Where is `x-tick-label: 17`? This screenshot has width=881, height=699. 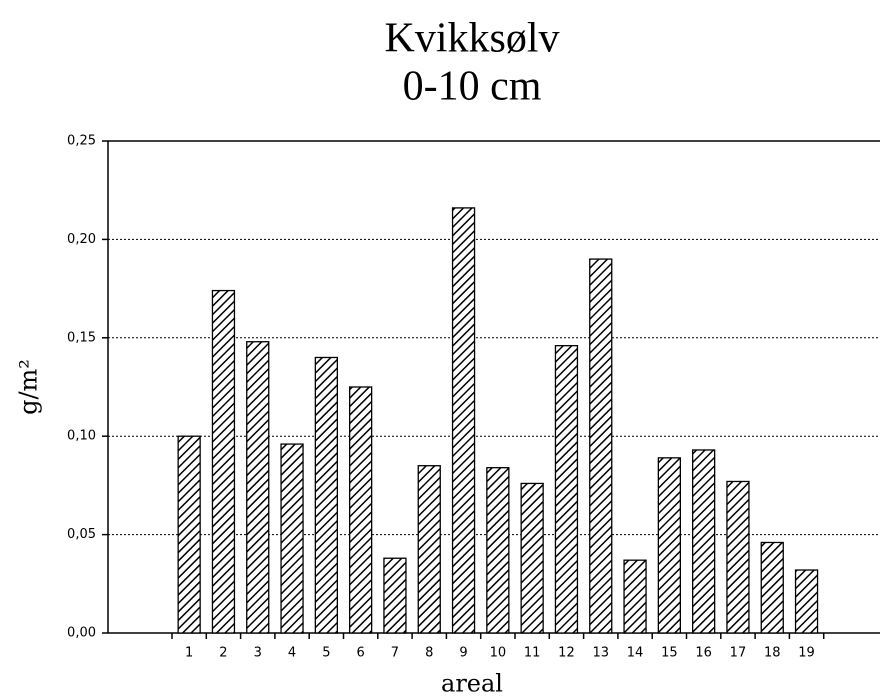
x-tick-label: 17 is located at coordinates (738, 653).